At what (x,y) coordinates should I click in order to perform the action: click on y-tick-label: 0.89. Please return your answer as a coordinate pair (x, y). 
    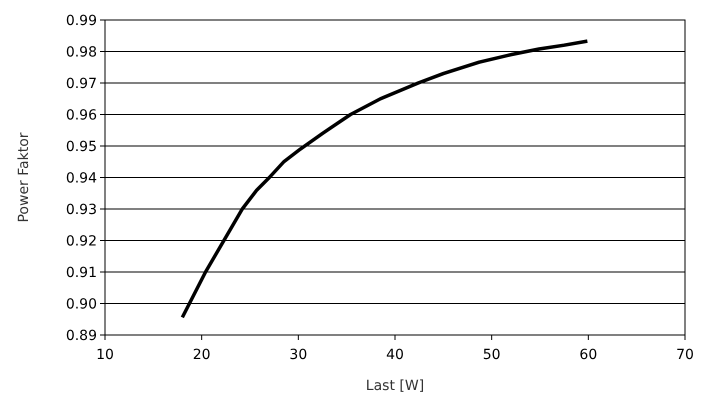
    Looking at the image, I should click on (81, 336).